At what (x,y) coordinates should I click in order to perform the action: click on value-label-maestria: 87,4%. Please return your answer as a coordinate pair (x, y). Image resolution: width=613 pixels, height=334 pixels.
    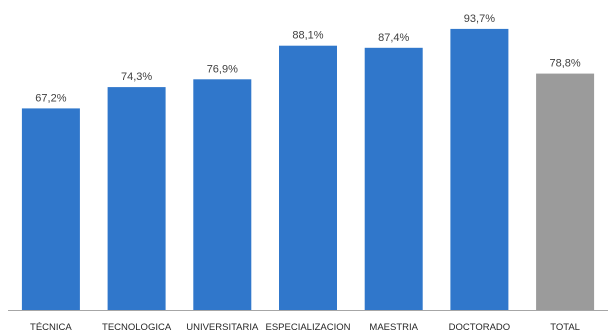
    Looking at the image, I should click on (393, 38).